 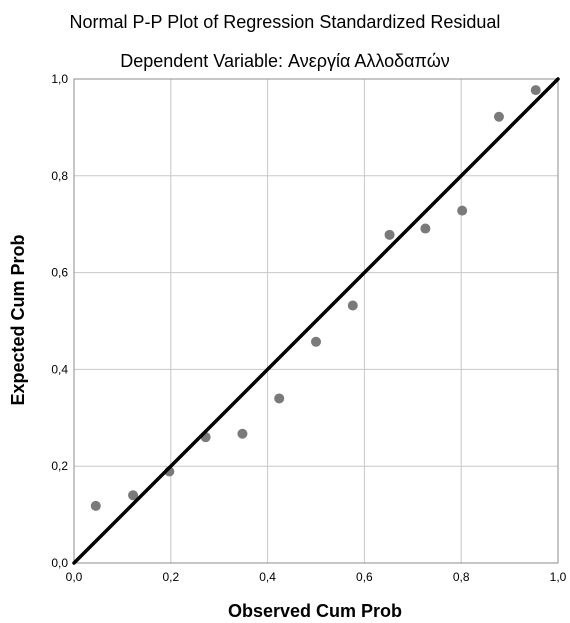 What do you see at coordinates (461, 577) in the screenshot?
I see `x-tick-label: 0,8` at bounding box center [461, 577].